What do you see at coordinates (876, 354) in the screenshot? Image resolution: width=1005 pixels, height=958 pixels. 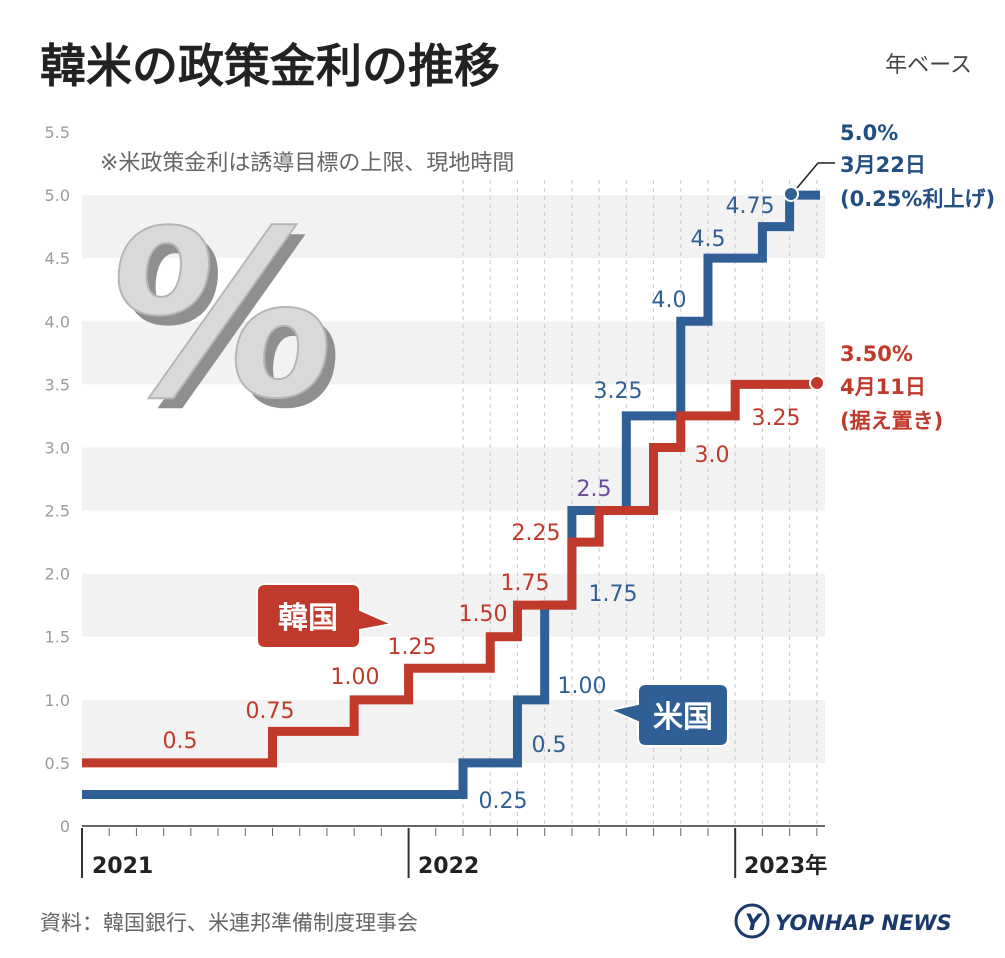 I see `kr-annotation-rate: 3.50%` at bounding box center [876, 354].